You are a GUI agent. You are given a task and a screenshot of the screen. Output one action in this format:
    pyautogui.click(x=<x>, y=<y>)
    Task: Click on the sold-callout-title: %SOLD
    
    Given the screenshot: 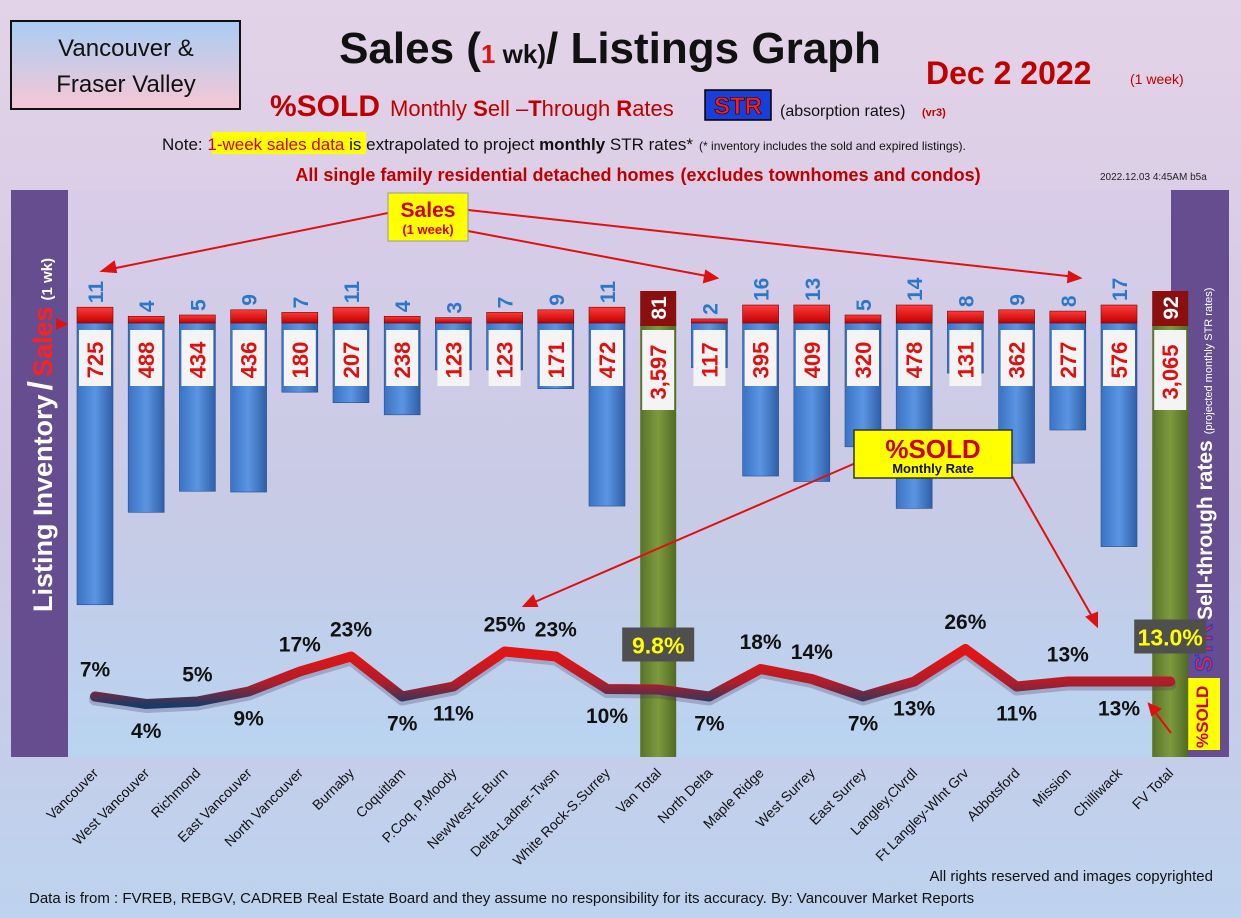 What is the action you would take?
    pyautogui.click(x=932, y=449)
    